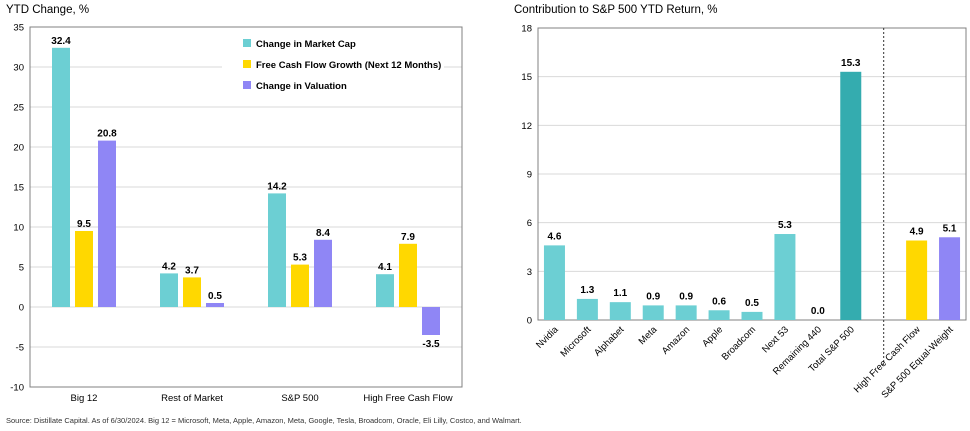  What do you see at coordinates (554, 282) in the screenshot?
I see `bar-nvidia` at bounding box center [554, 282].